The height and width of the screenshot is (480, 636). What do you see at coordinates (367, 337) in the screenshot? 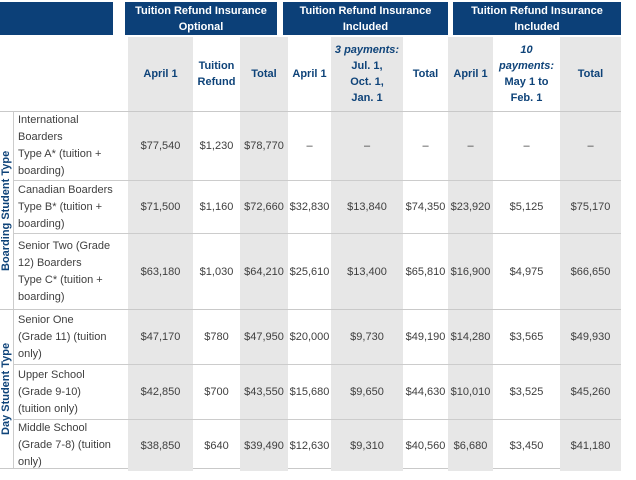
I see `value-cell: $9,730` at bounding box center [367, 337].